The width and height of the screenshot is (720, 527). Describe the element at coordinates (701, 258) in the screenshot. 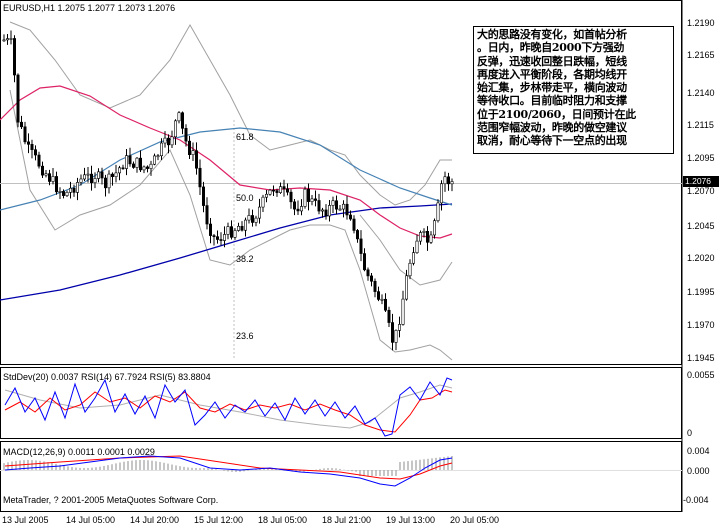

I see `price-tick: 1.2020` at that location.